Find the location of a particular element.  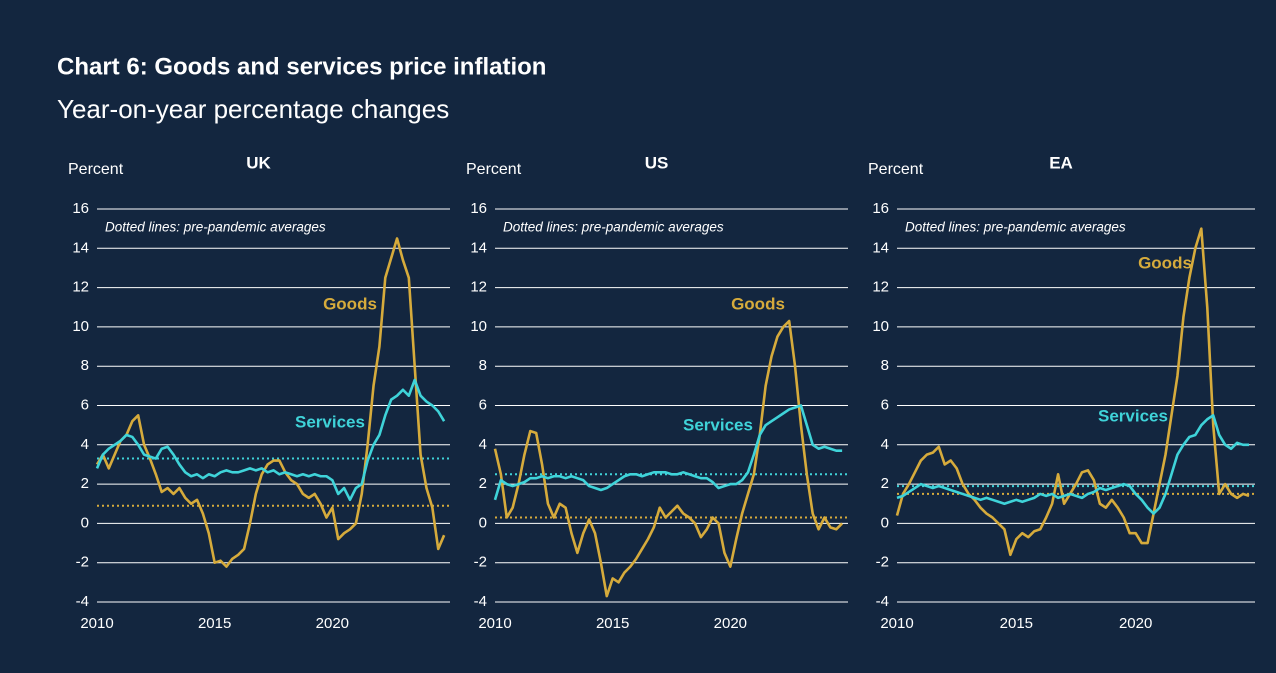

panel-title: EA is located at coordinates (1061, 162).